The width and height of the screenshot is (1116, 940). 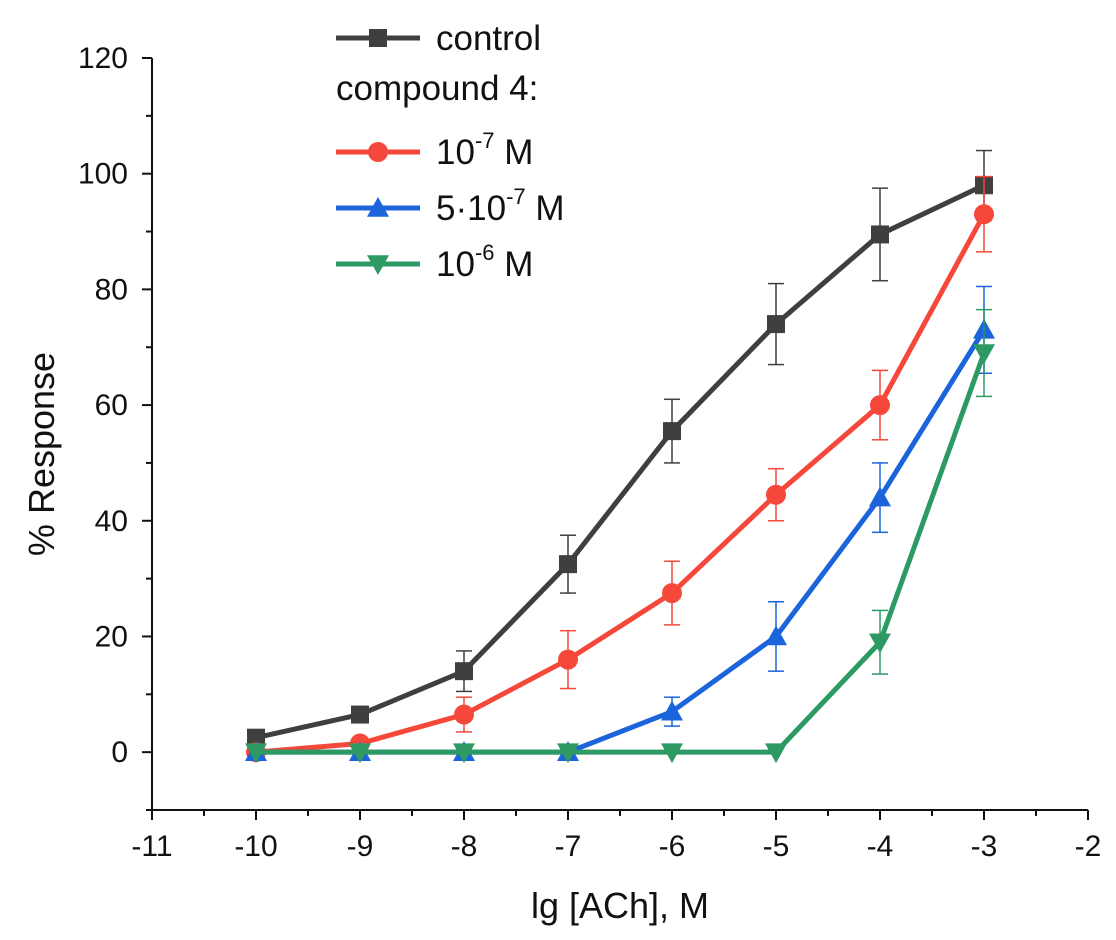 What do you see at coordinates (255, 846) in the screenshot?
I see `x-tick-label: -10` at bounding box center [255, 846].